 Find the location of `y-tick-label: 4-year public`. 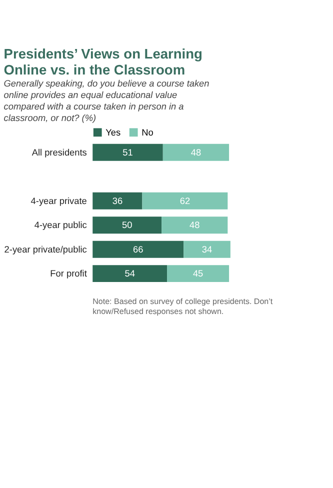

y-tick-label: 4-year public is located at coordinates (61, 225).